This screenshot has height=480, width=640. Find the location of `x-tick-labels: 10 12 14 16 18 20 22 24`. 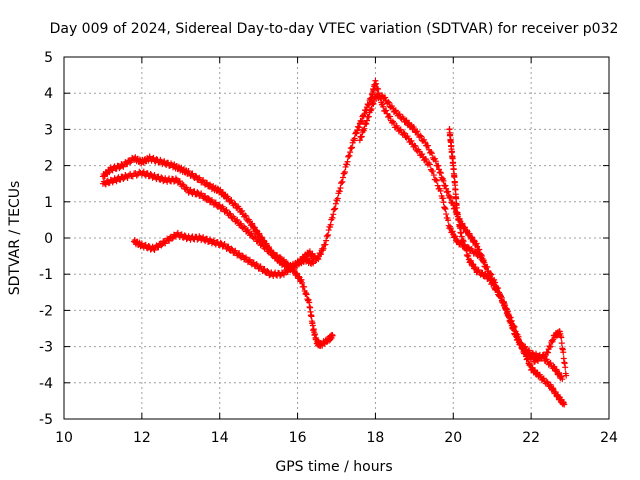

x-tick-labels: 10 12 14 16 18 20 22 24 is located at coordinates (336, 438).